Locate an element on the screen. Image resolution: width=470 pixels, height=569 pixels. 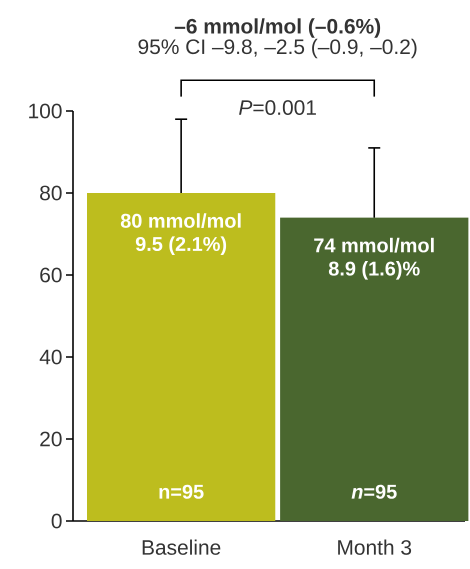
y-tick-label: 100 is located at coordinates (45, 111).